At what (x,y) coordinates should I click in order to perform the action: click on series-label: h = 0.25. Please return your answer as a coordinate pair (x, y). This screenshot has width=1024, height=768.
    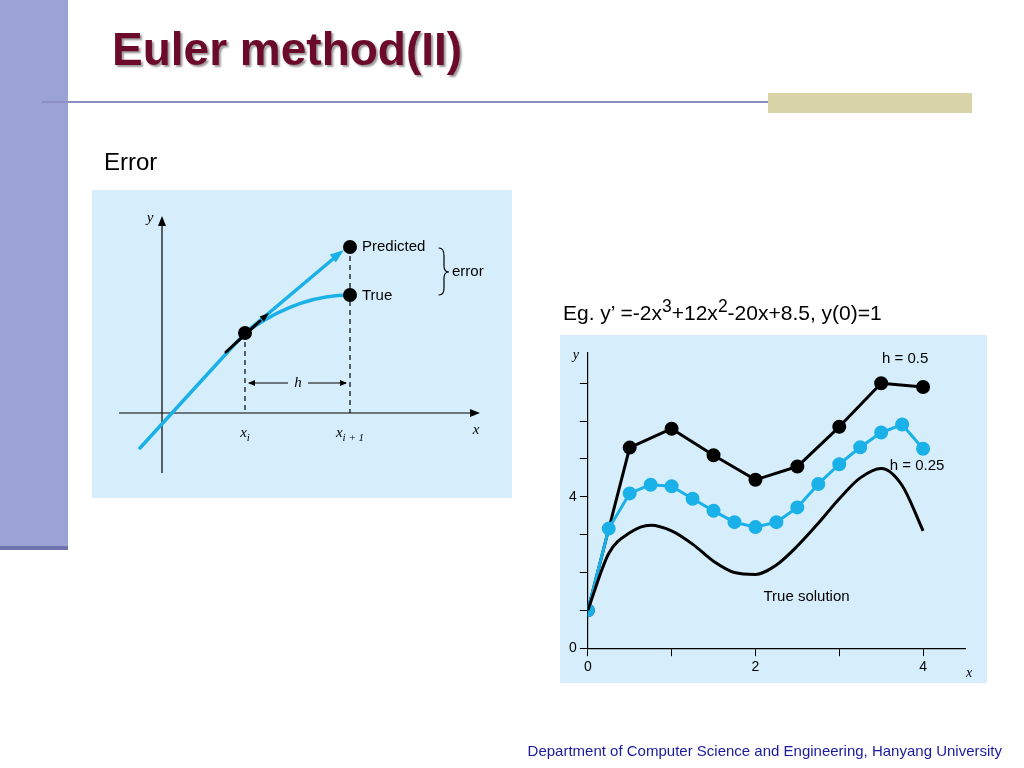
    Looking at the image, I should click on (917, 464).